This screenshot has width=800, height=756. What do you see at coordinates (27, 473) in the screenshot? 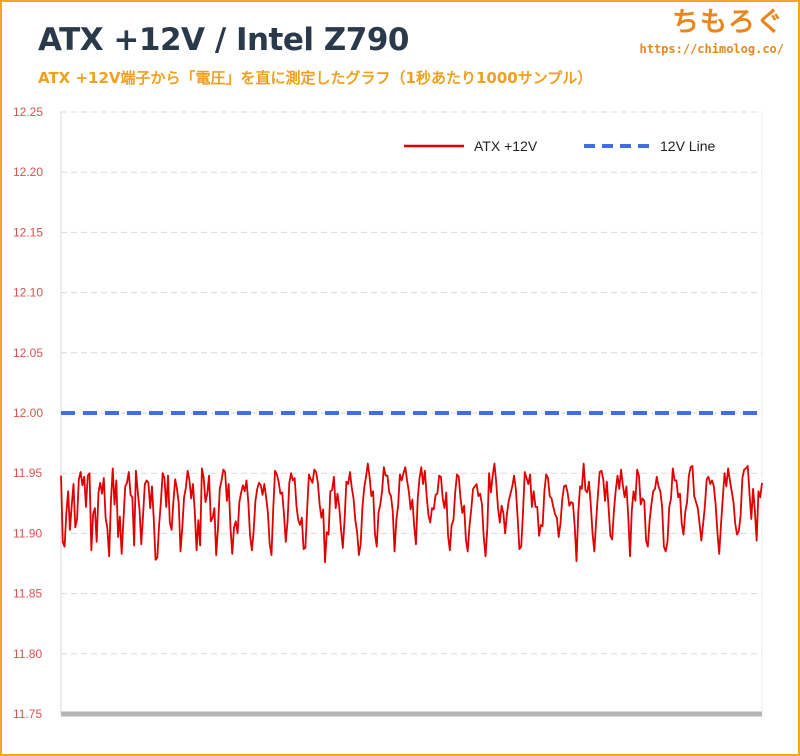
I see `y-tick-label: 11.95` at bounding box center [27, 473].